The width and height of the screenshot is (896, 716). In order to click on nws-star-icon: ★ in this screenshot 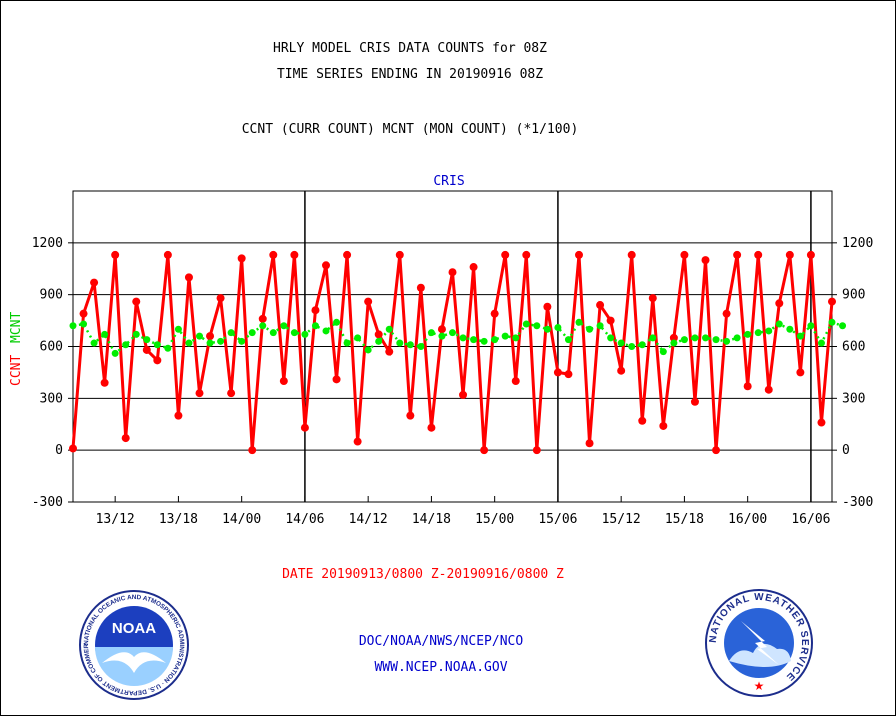, I will do `click(759, 686)`.